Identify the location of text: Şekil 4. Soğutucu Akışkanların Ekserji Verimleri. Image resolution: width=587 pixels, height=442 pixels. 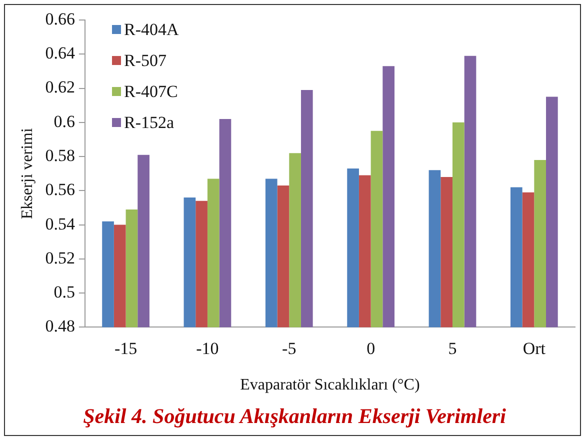
(294, 416).